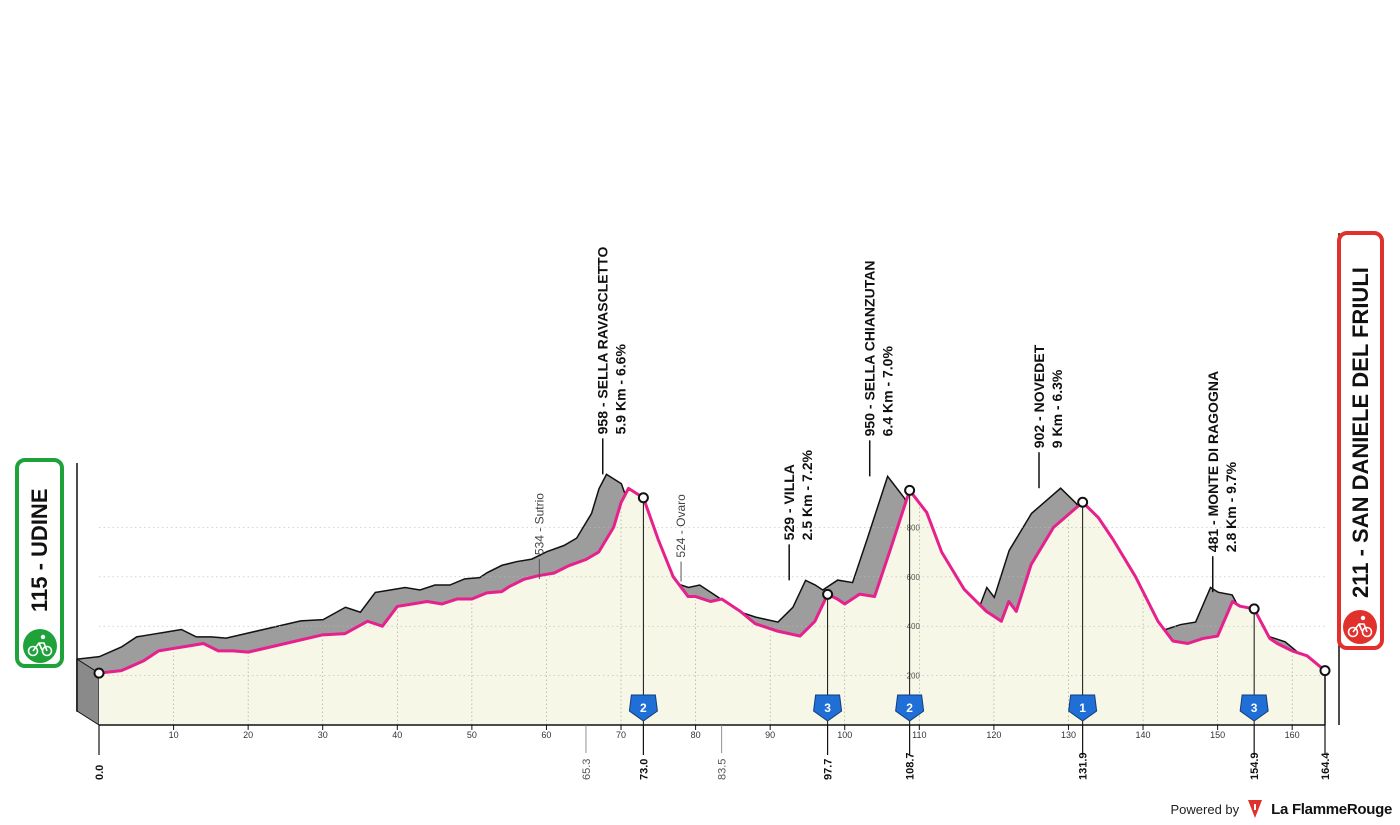 Image resolution: width=1400 pixels, height=825 pixels. What do you see at coordinates (914, 626) in the screenshot?
I see `elevation-tick-label: 400` at bounding box center [914, 626].